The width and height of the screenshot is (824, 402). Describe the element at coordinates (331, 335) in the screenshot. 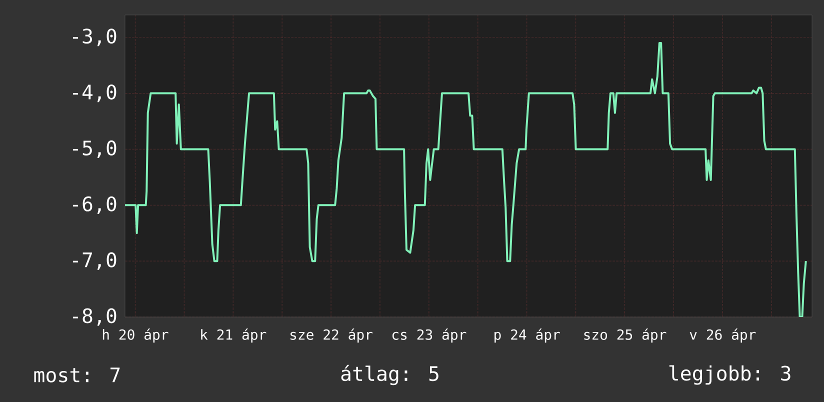

I see `x-tick-label: sze 22 ápr` at that location.